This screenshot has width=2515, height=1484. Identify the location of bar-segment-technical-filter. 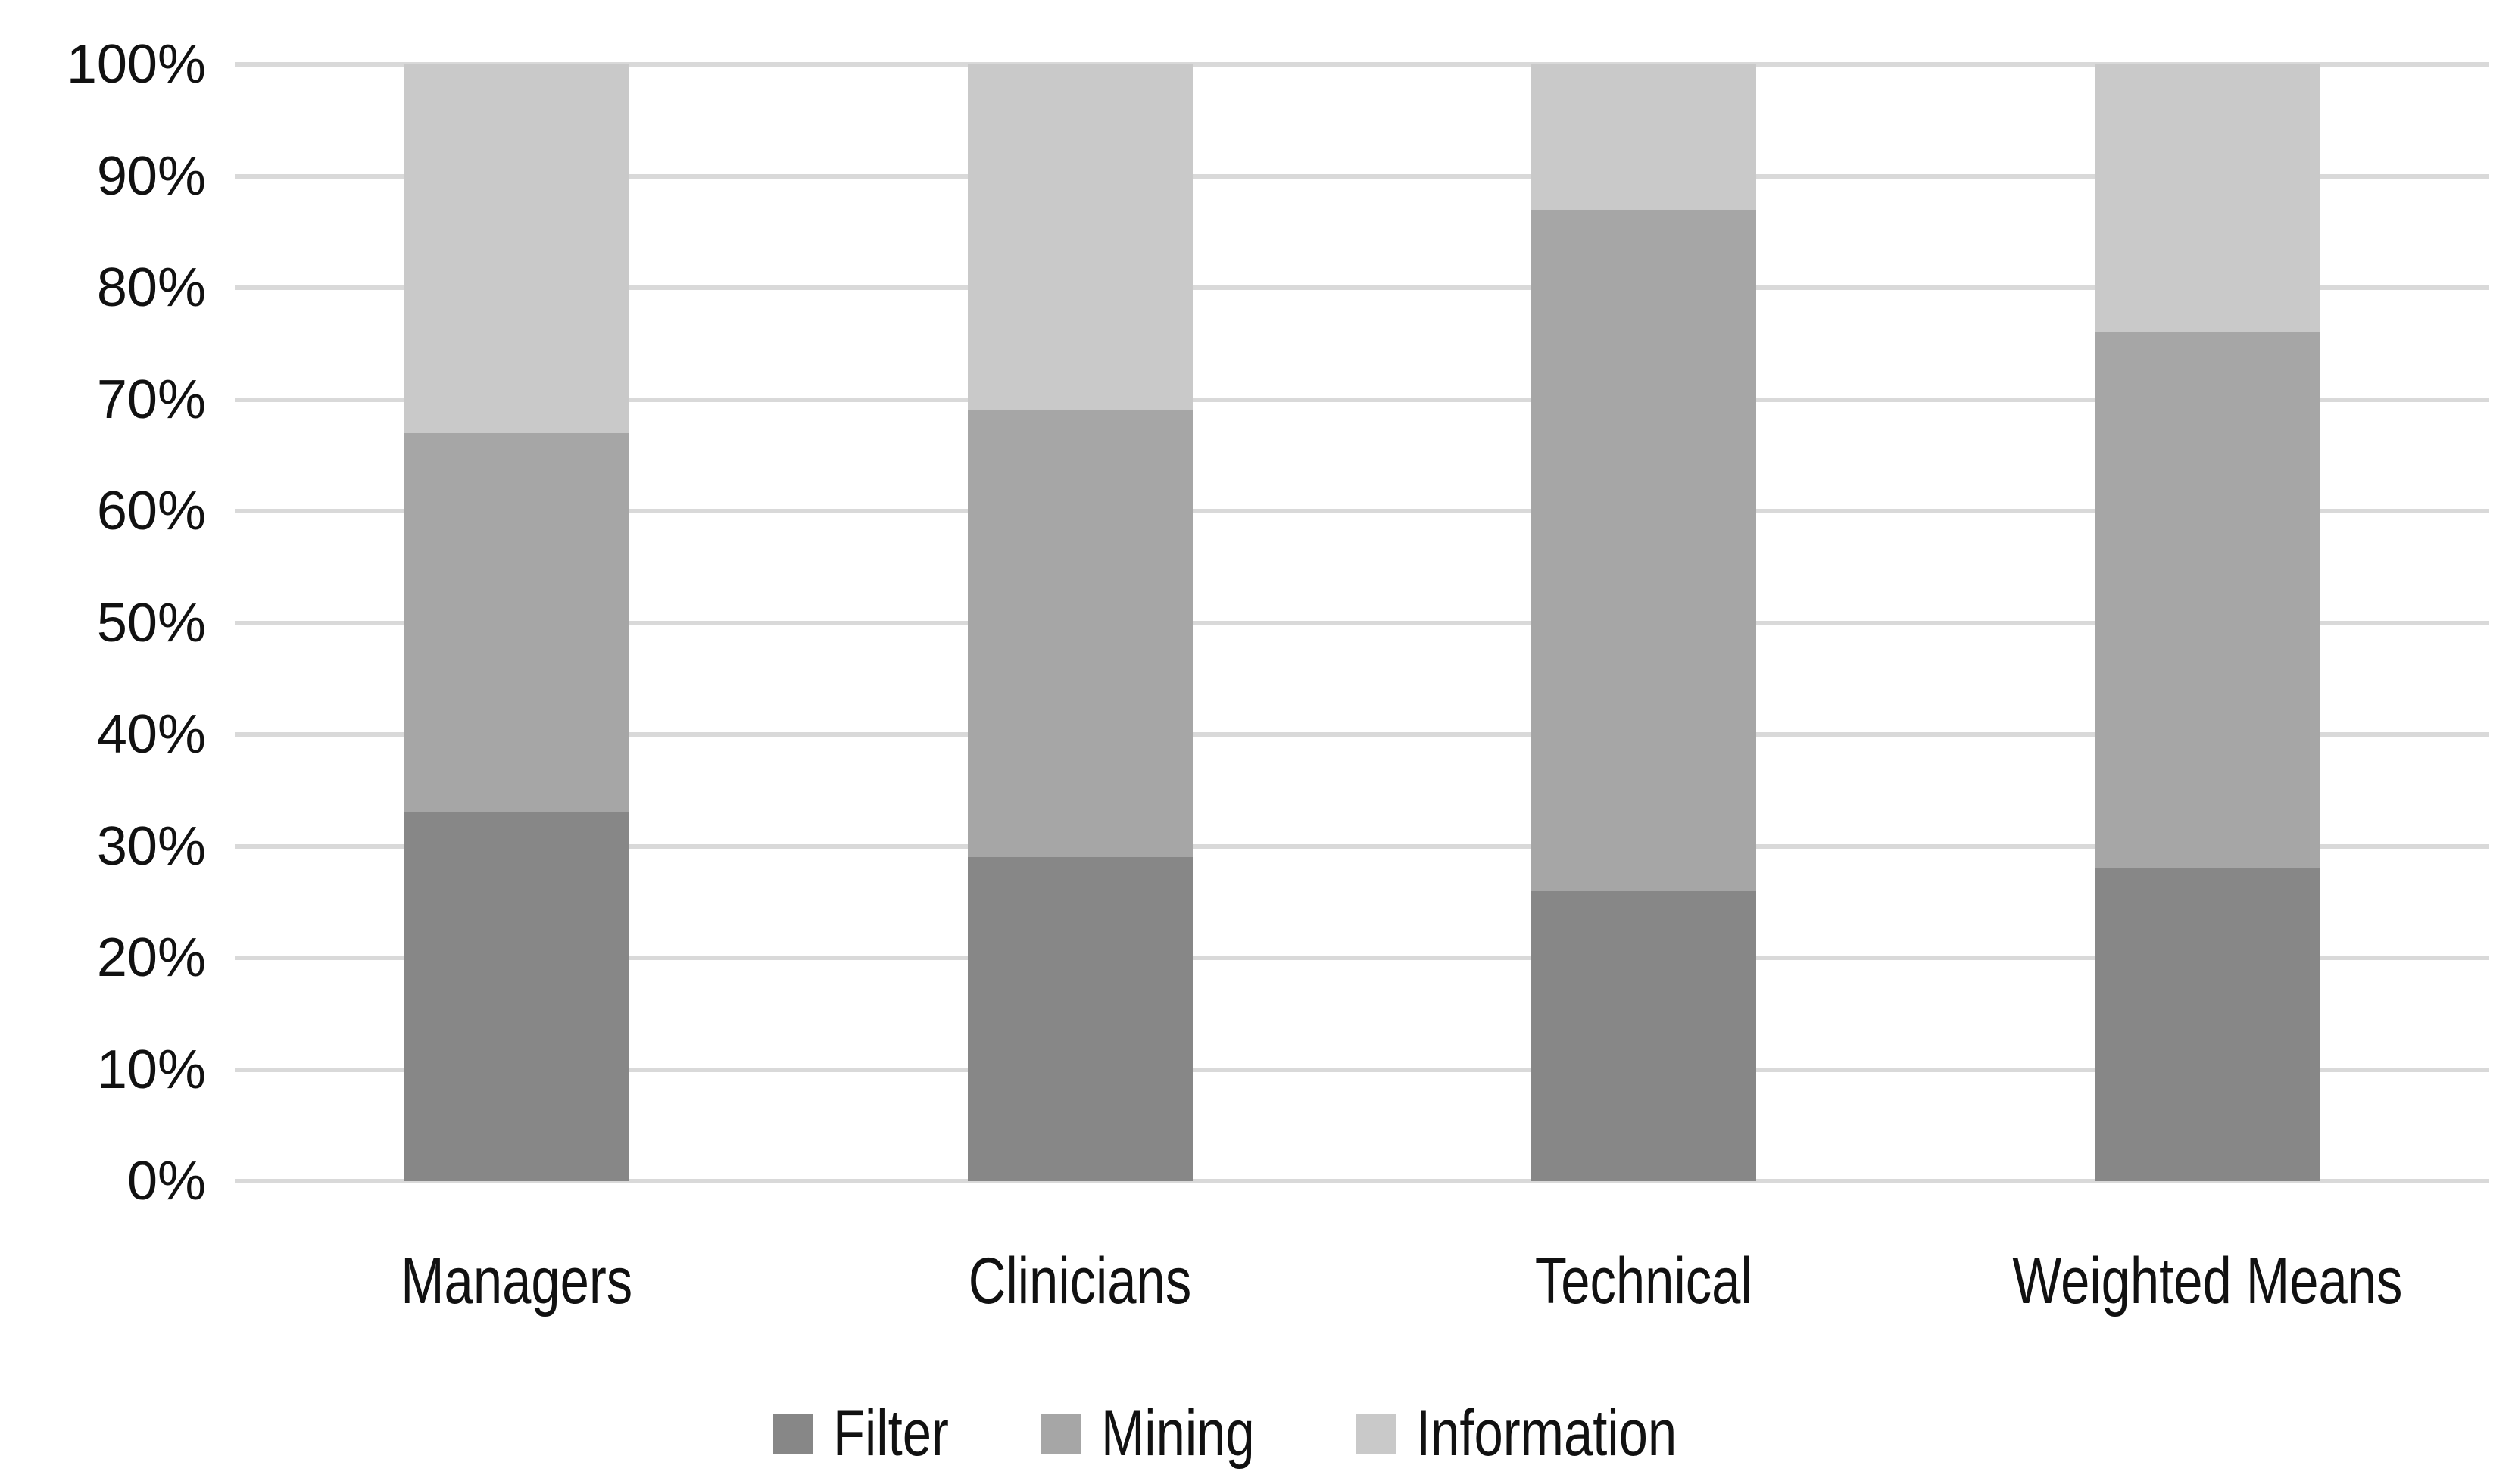
(1644, 1035).